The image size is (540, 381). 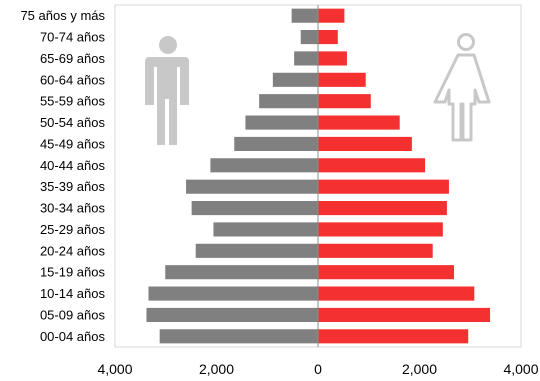 I want to click on category-label-2: 10-14 años, so click(x=73, y=293).